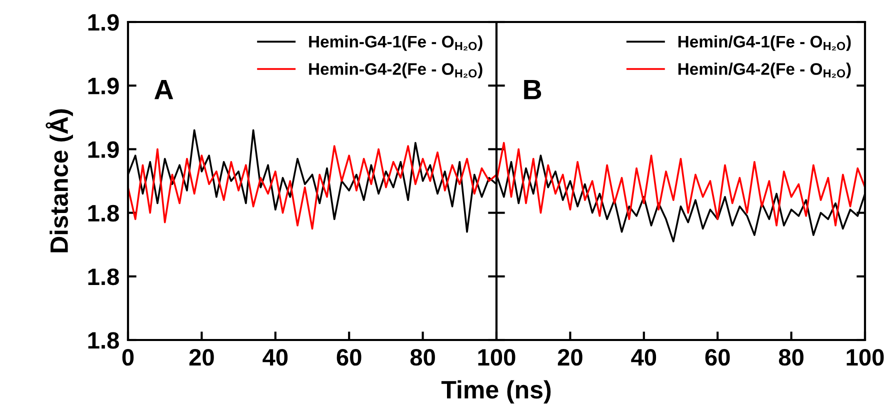 Image resolution: width=890 pixels, height=416 pixels. Describe the element at coordinates (764, 70) in the screenshot. I see `legend-label: Hemin/G4-2(Fe - O$_{H₂O}$)` at that location.